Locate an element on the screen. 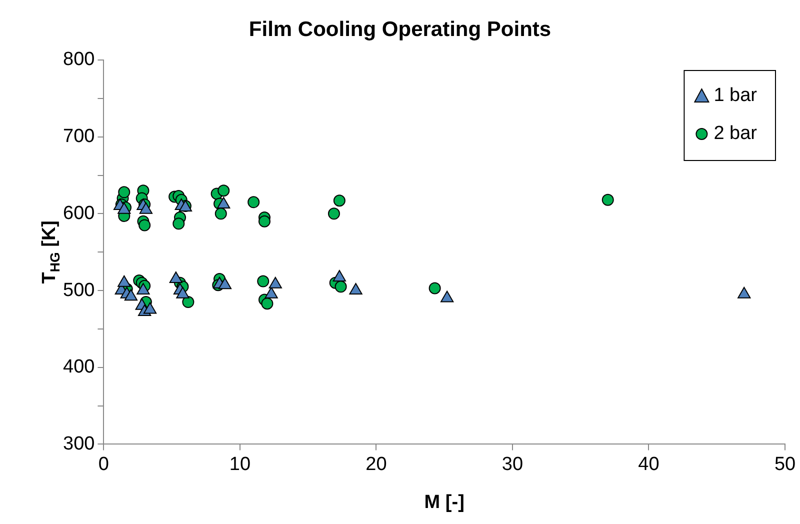 The width and height of the screenshot is (800, 524). x-axis-title: M [-] is located at coordinates (444, 503).